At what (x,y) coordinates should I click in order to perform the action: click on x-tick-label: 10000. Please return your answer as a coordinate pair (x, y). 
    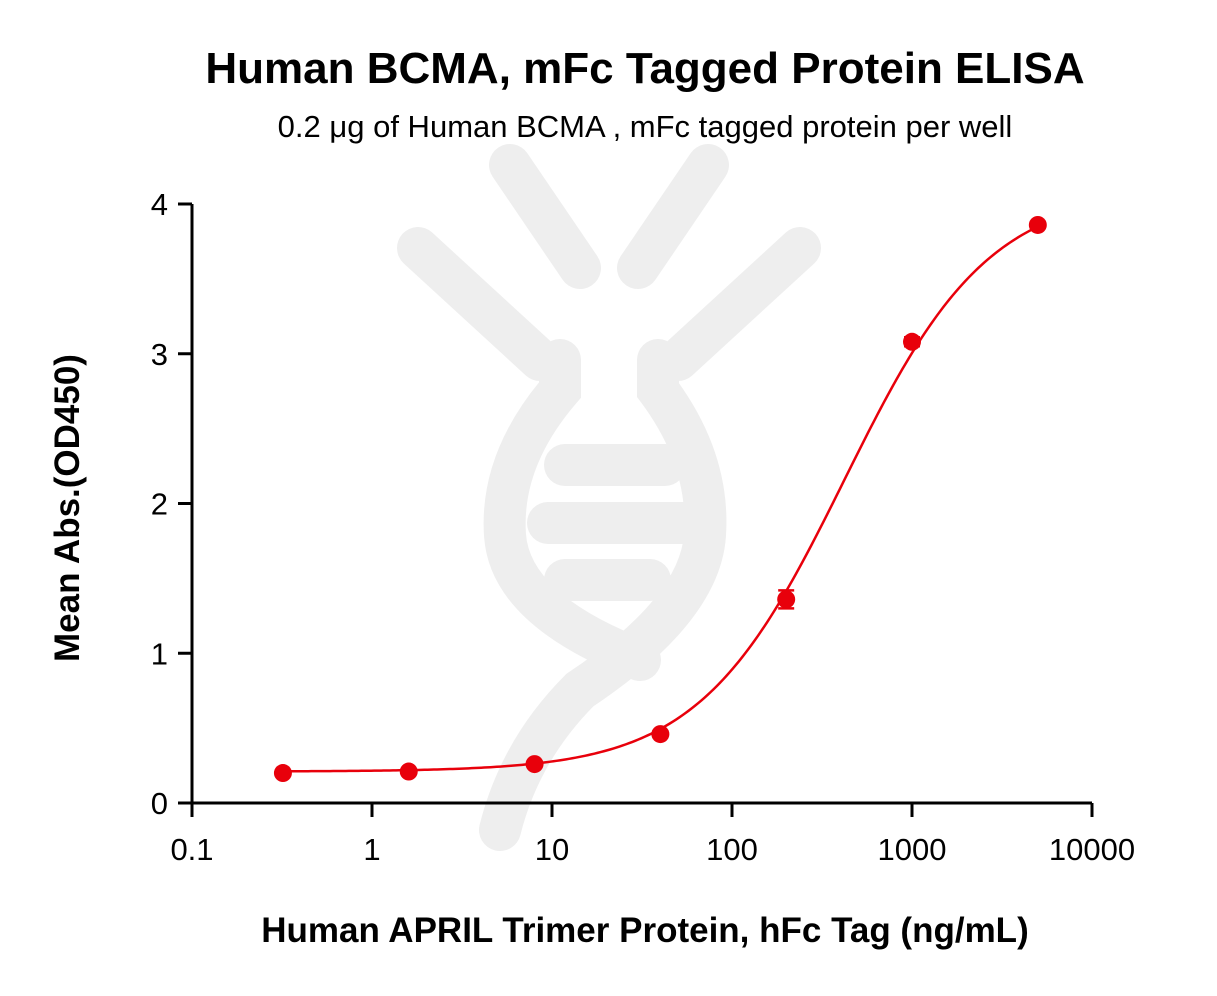
    Looking at the image, I should click on (1092, 849).